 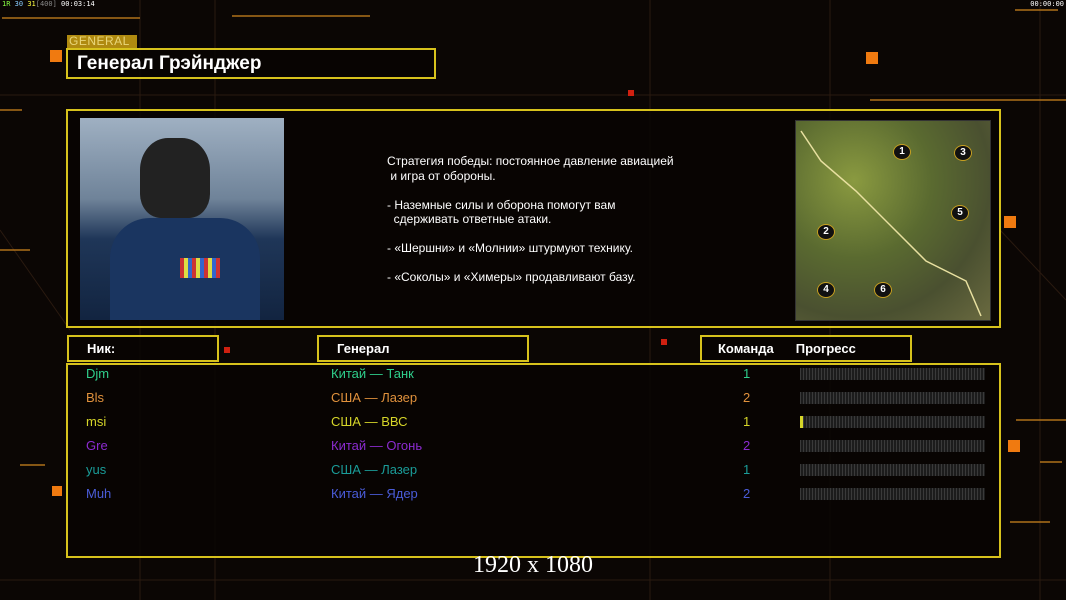 What do you see at coordinates (825, 348) in the screenshot?
I see `header-progress: Прогресс` at bounding box center [825, 348].